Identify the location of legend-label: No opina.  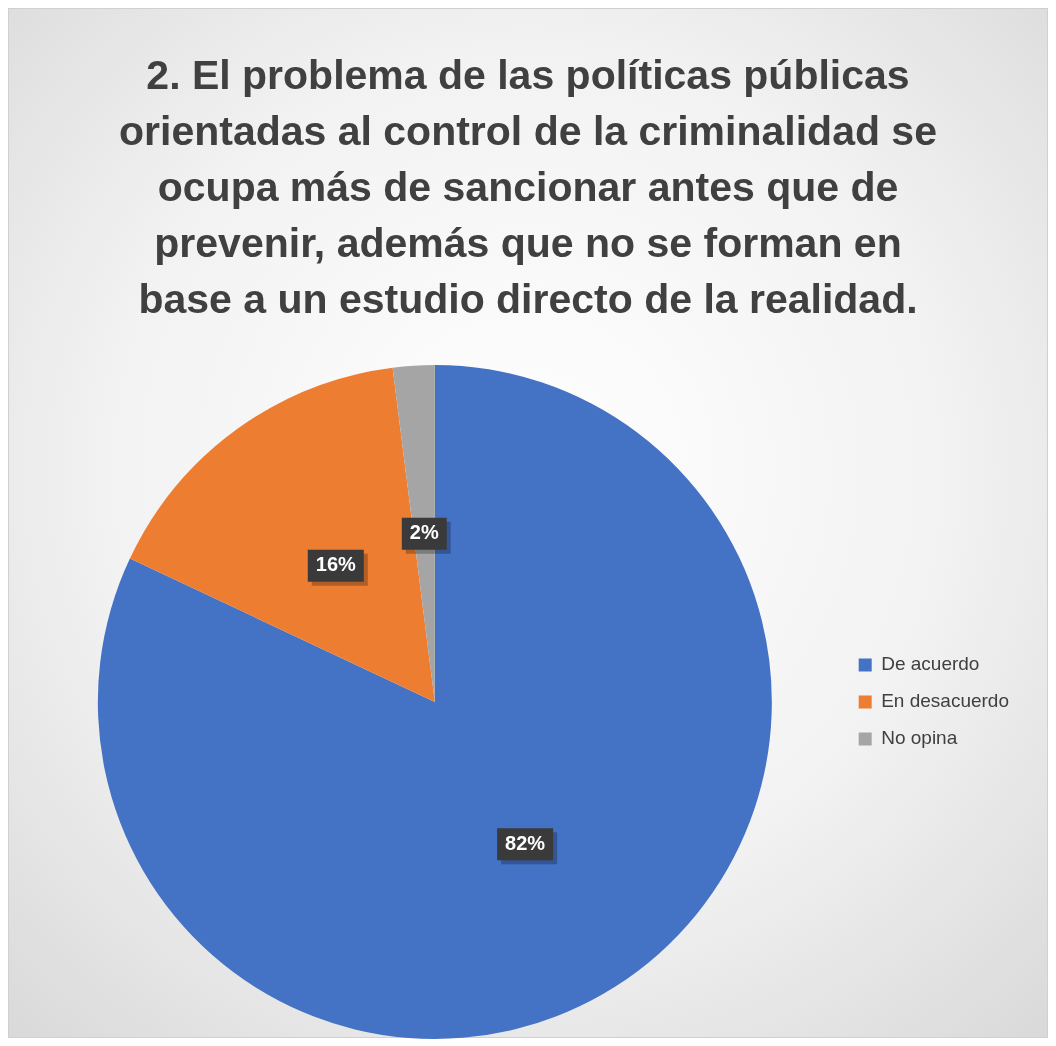
(919, 738).